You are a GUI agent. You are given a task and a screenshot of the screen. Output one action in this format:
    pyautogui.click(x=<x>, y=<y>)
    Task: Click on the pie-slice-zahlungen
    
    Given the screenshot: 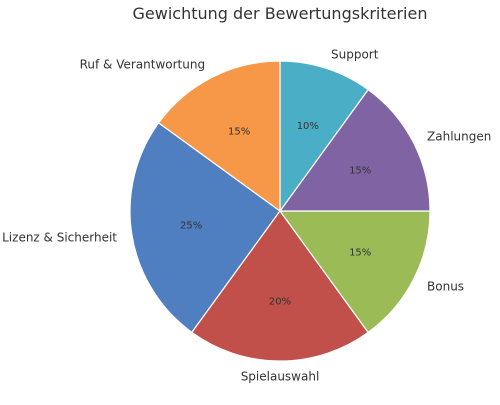 What is the action you would take?
    pyautogui.click(x=355, y=150)
    